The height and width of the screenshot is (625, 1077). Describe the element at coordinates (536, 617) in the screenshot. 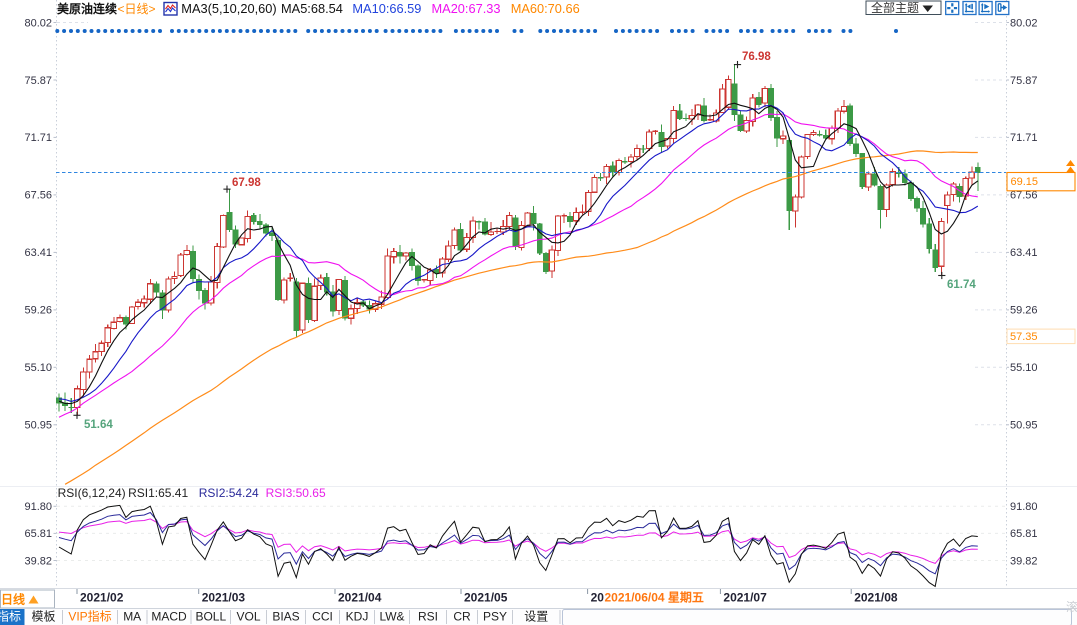

I see `svg-text: 设置` at that location.